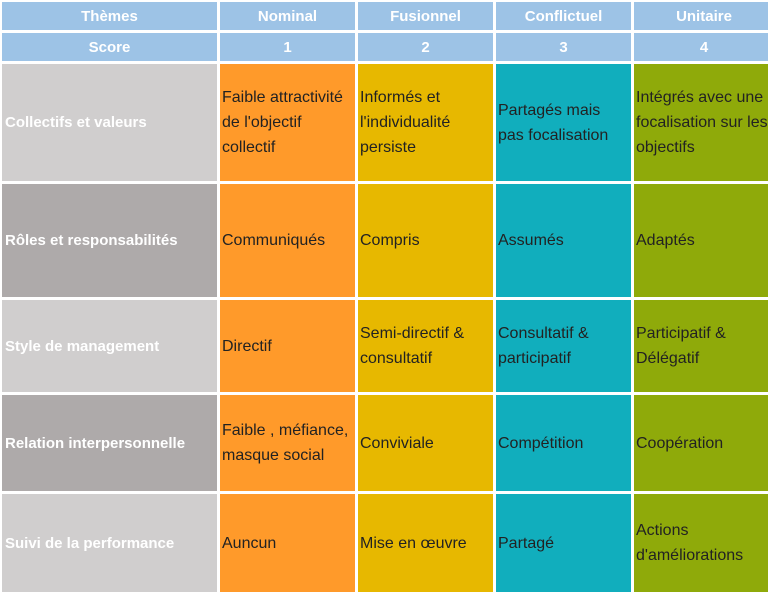 This screenshot has width=768, height=592. I want to click on cell-relation-conflictuel: Compétition, so click(563, 443).